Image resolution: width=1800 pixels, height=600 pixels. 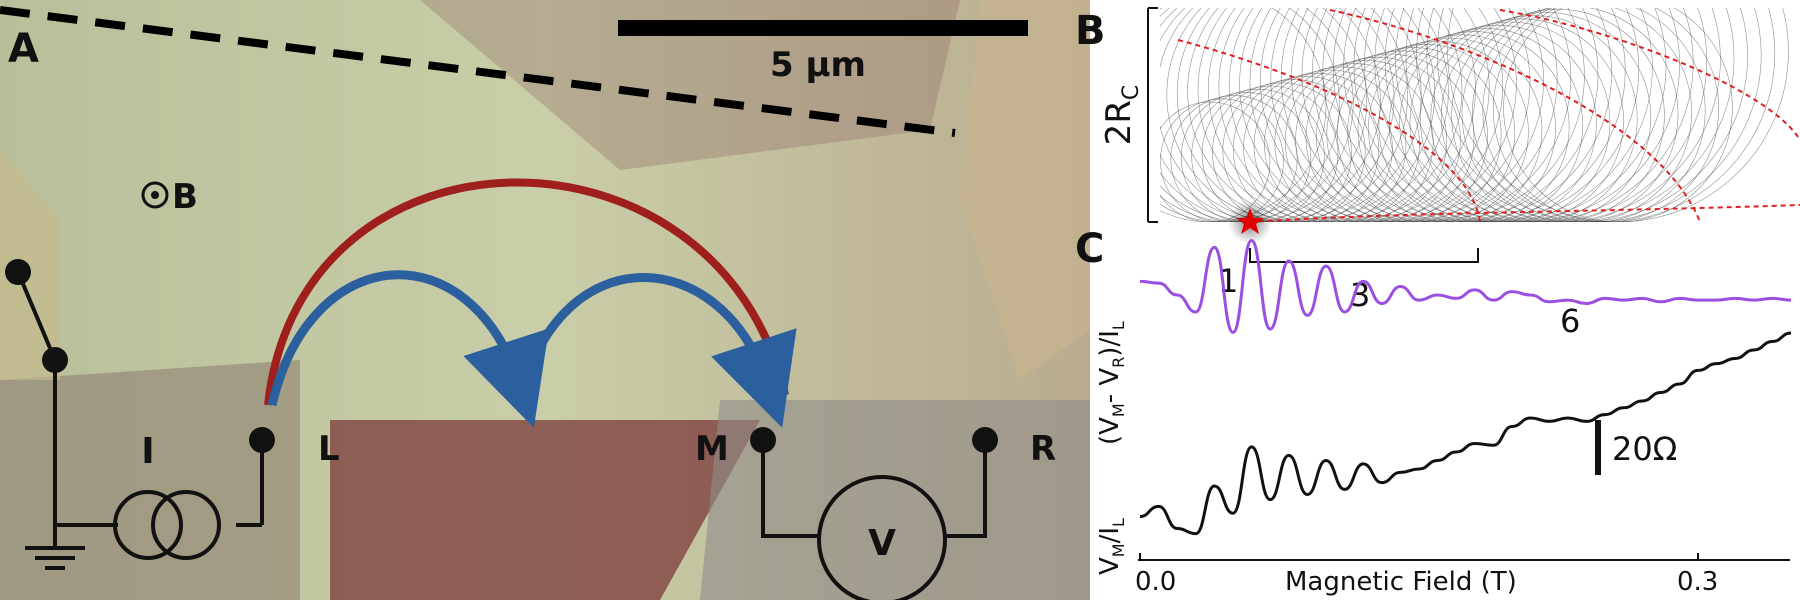 I want to click on x-axis-label: Magnetic Field (T), so click(x=1401, y=582).